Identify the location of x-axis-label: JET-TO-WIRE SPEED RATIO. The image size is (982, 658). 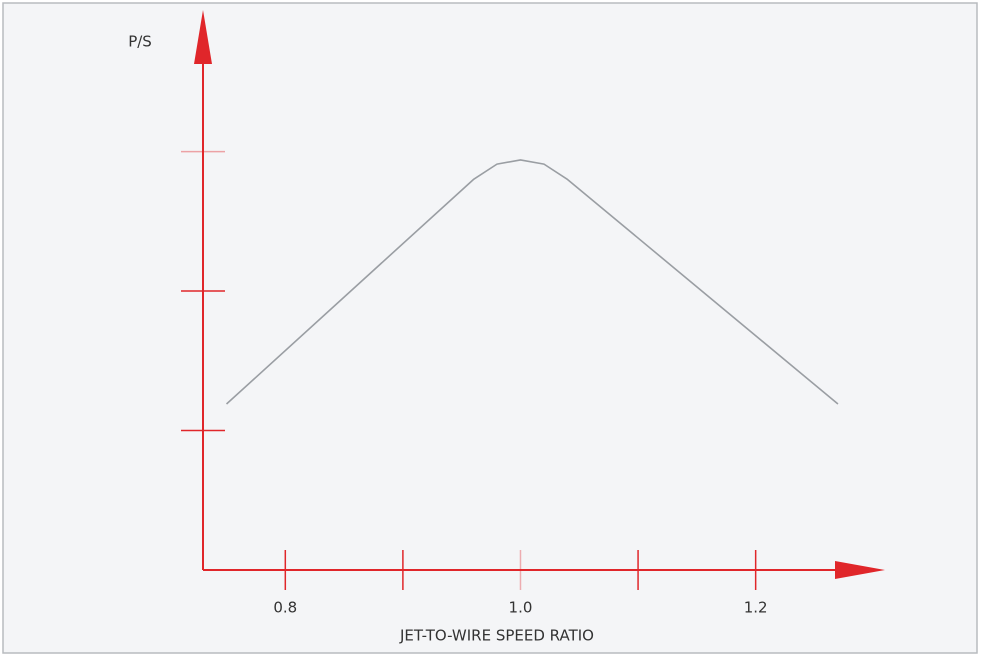
(496, 636).